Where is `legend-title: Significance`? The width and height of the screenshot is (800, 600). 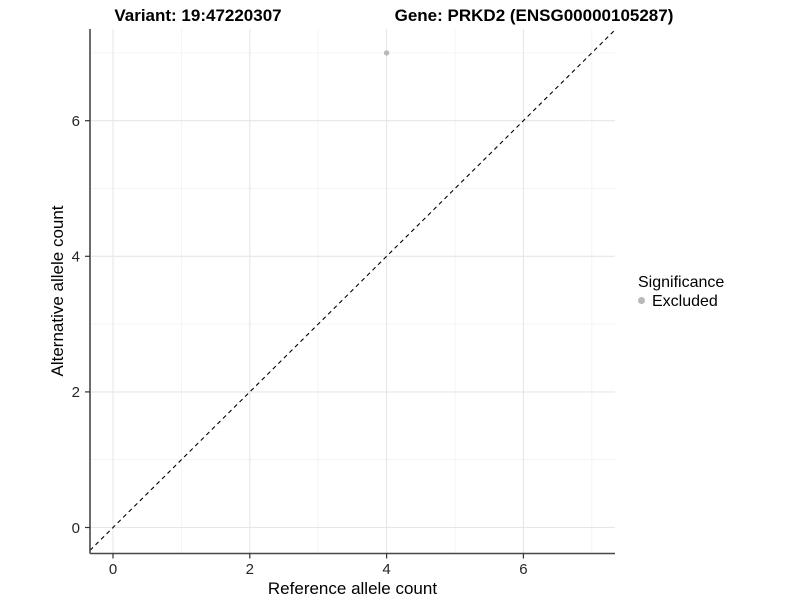
legend-title: Significance is located at coordinates (681, 282).